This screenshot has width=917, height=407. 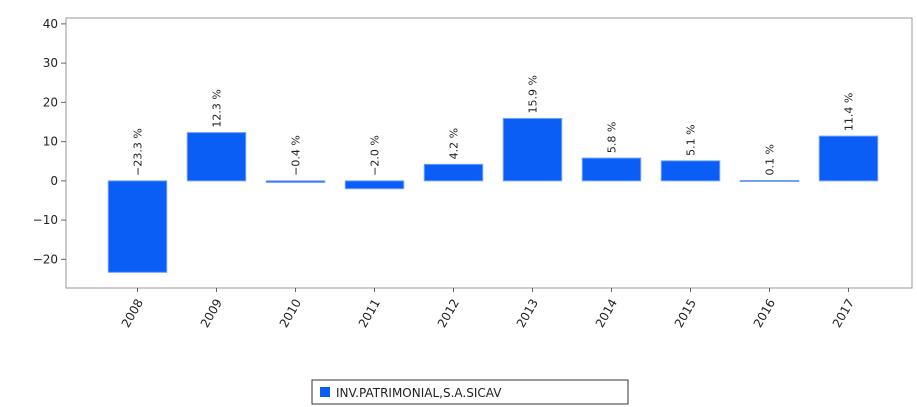 What do you see at coordinates (448, 313) in the screenshot?
I see `x-tick-label: 2012` at bounding box center [448, 313].